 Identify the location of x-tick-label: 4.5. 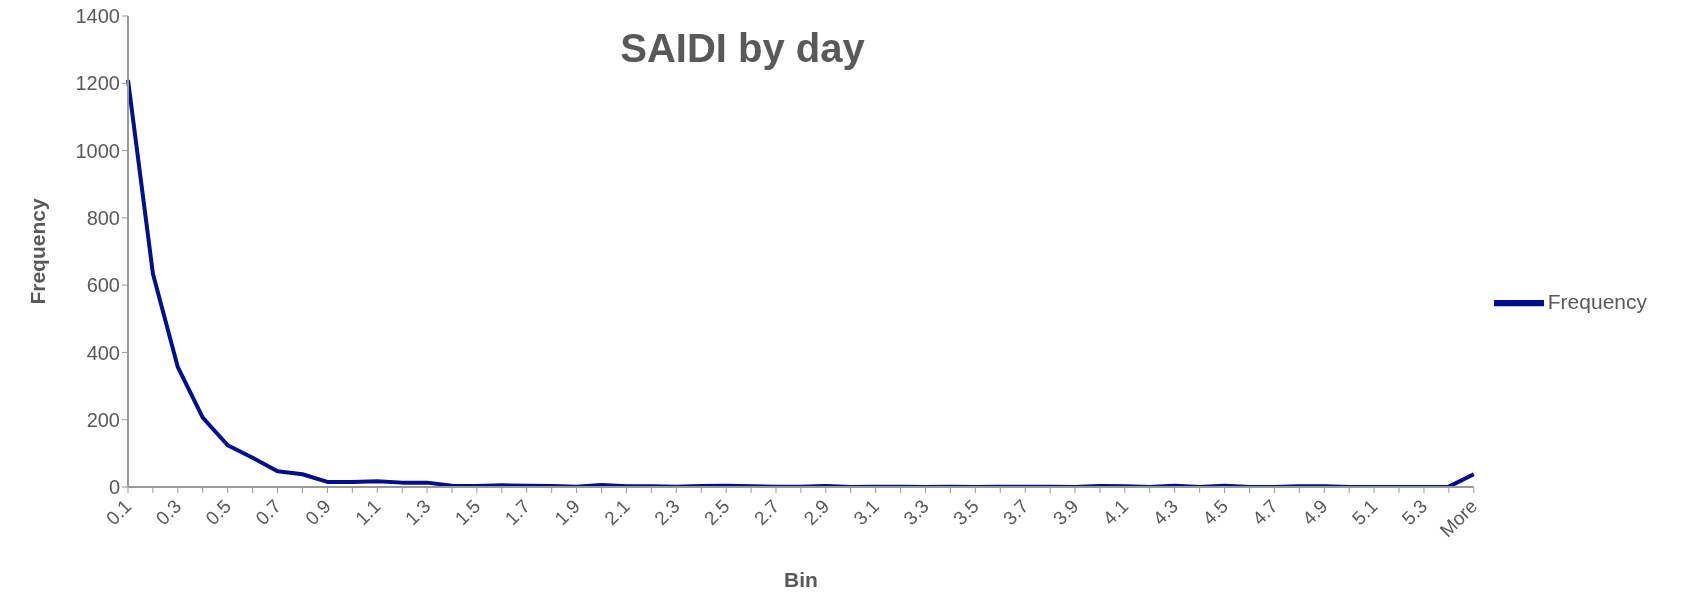
(1215, 512).